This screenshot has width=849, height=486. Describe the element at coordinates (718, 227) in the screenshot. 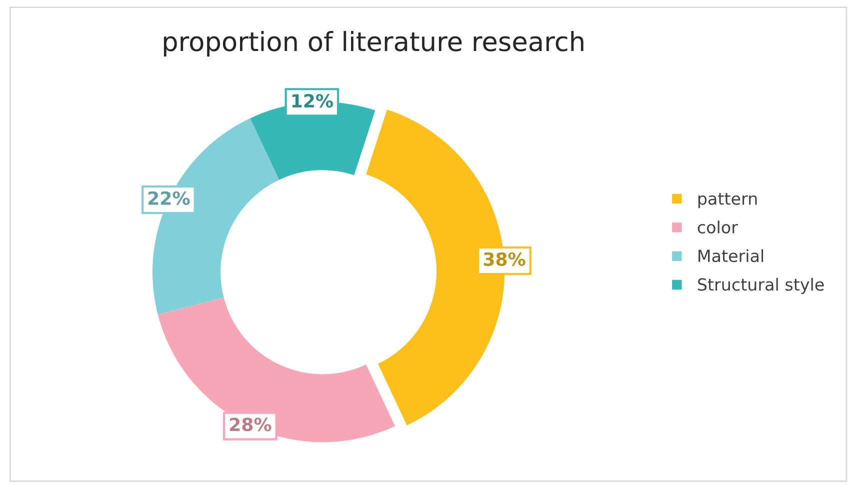

I see `legend-label: color` at that location.